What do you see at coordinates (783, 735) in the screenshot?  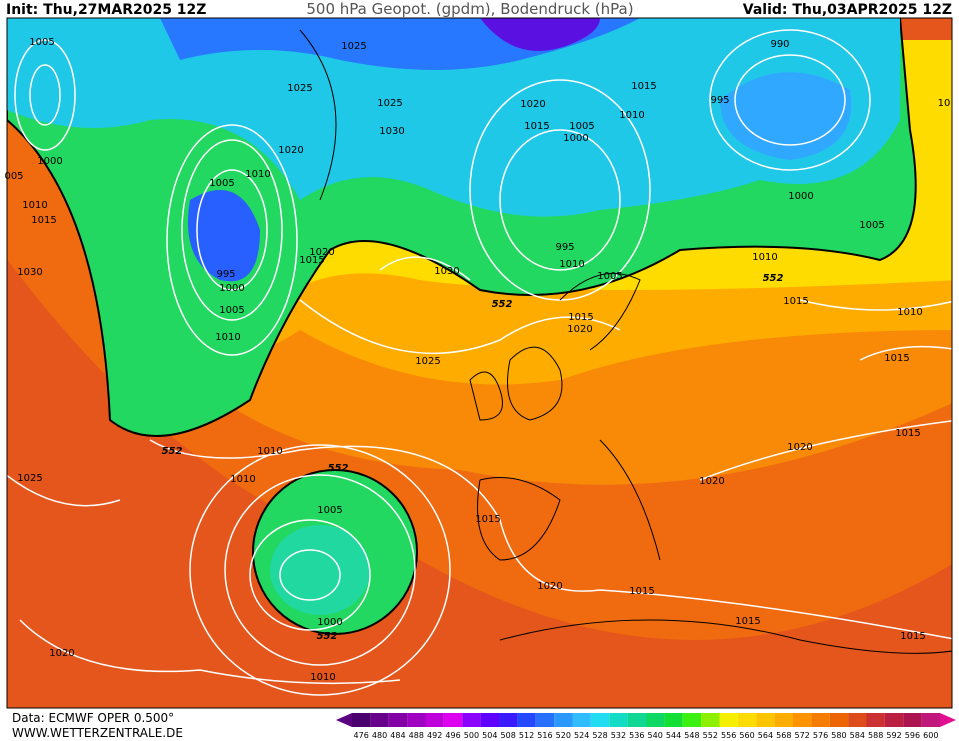 I see `scale-label: 568` at bounding box center [783, 735].